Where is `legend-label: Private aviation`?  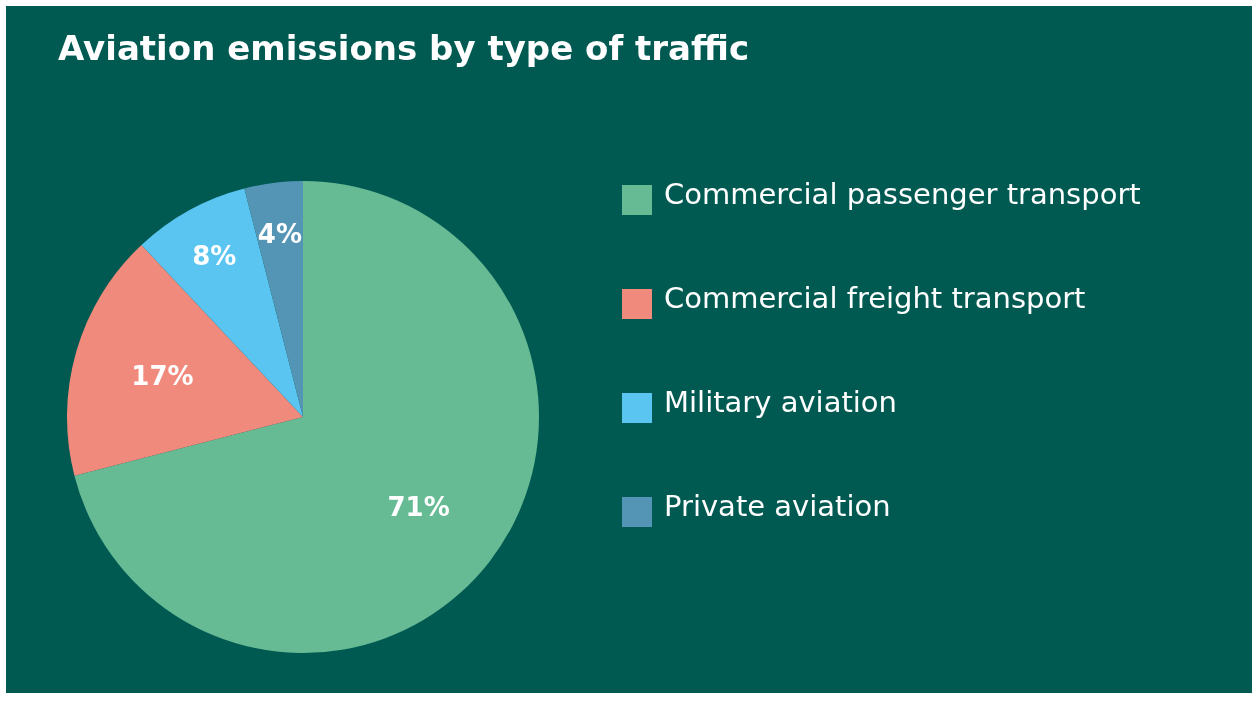 legend-label: Private aviation is located at coordinates (777, 505).